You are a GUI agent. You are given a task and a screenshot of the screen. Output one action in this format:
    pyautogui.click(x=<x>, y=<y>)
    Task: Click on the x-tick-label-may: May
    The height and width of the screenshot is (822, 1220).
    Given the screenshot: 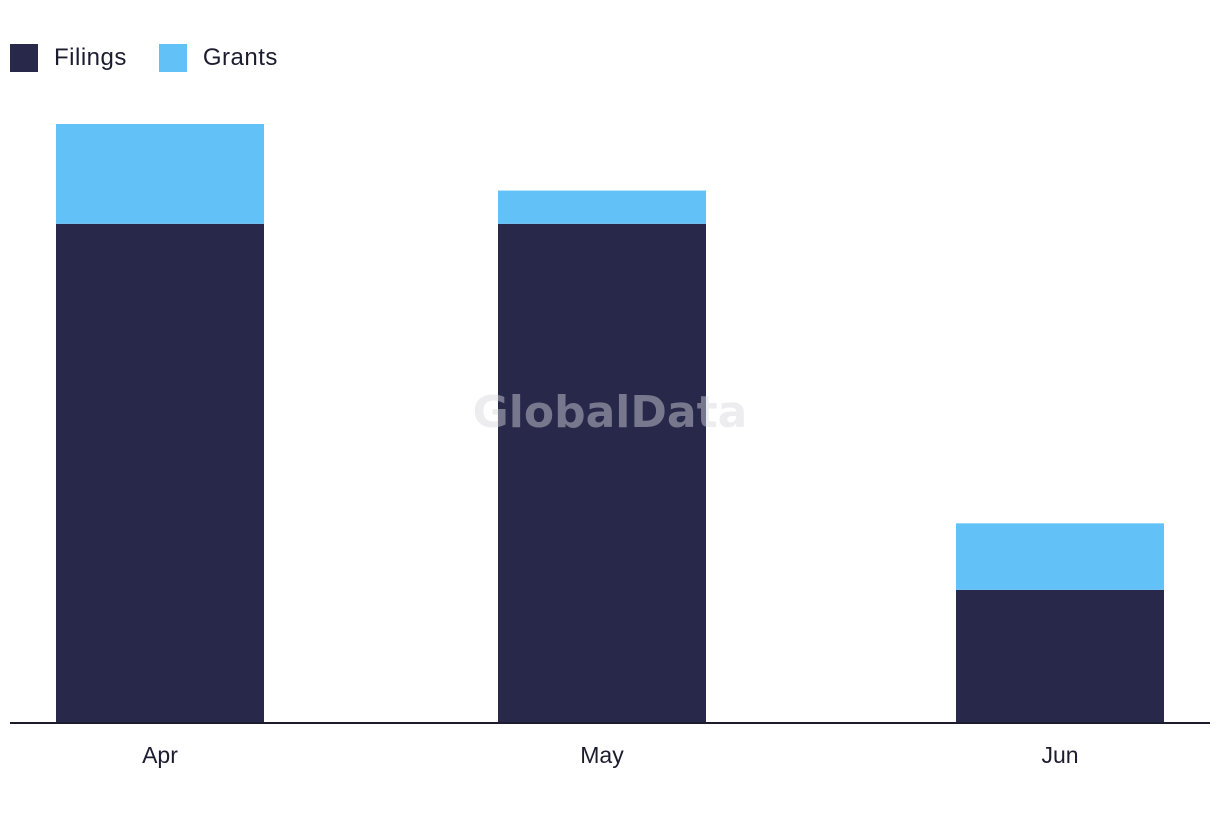 What is the action you would take?
    pyautogui.click(x=602, y=755)
    